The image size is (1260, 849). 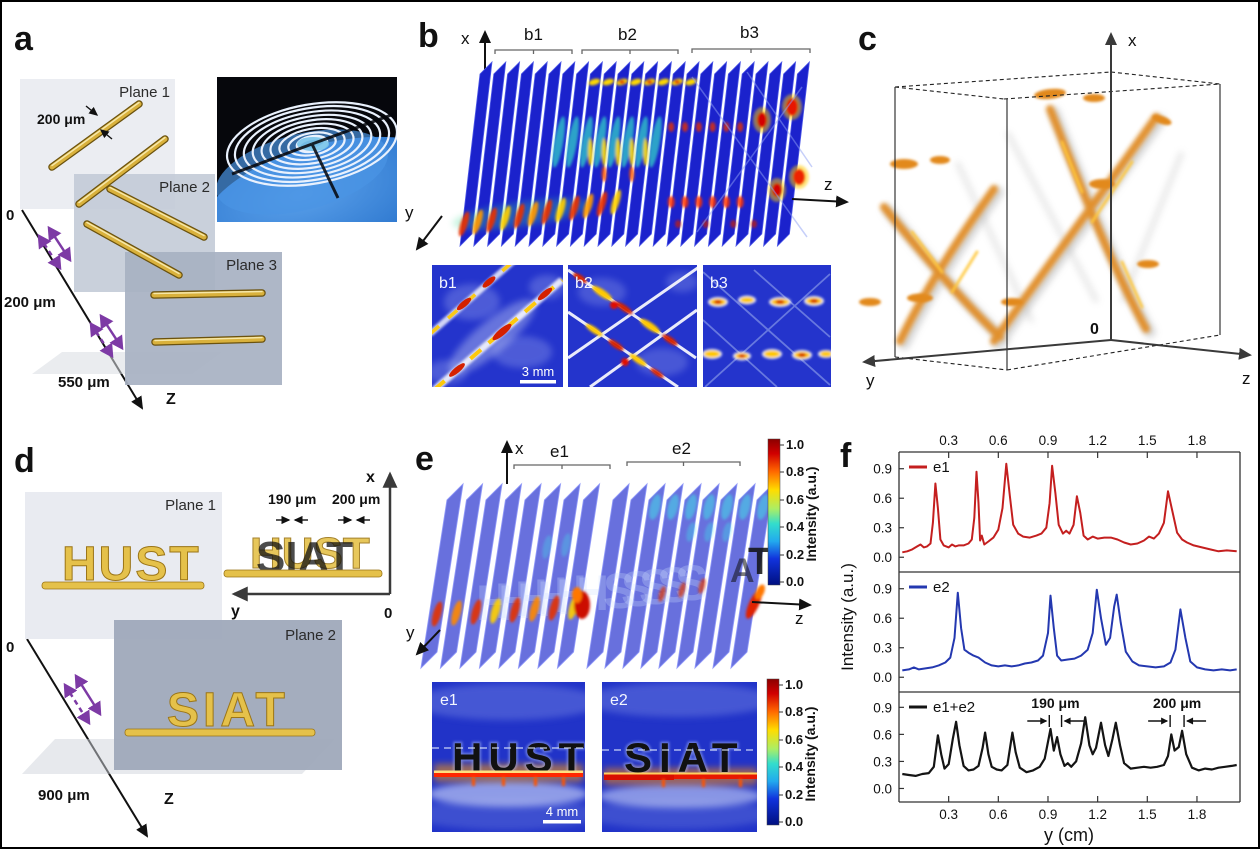 I want to click on b2-section-label: b2, so click(x=627, y=34).